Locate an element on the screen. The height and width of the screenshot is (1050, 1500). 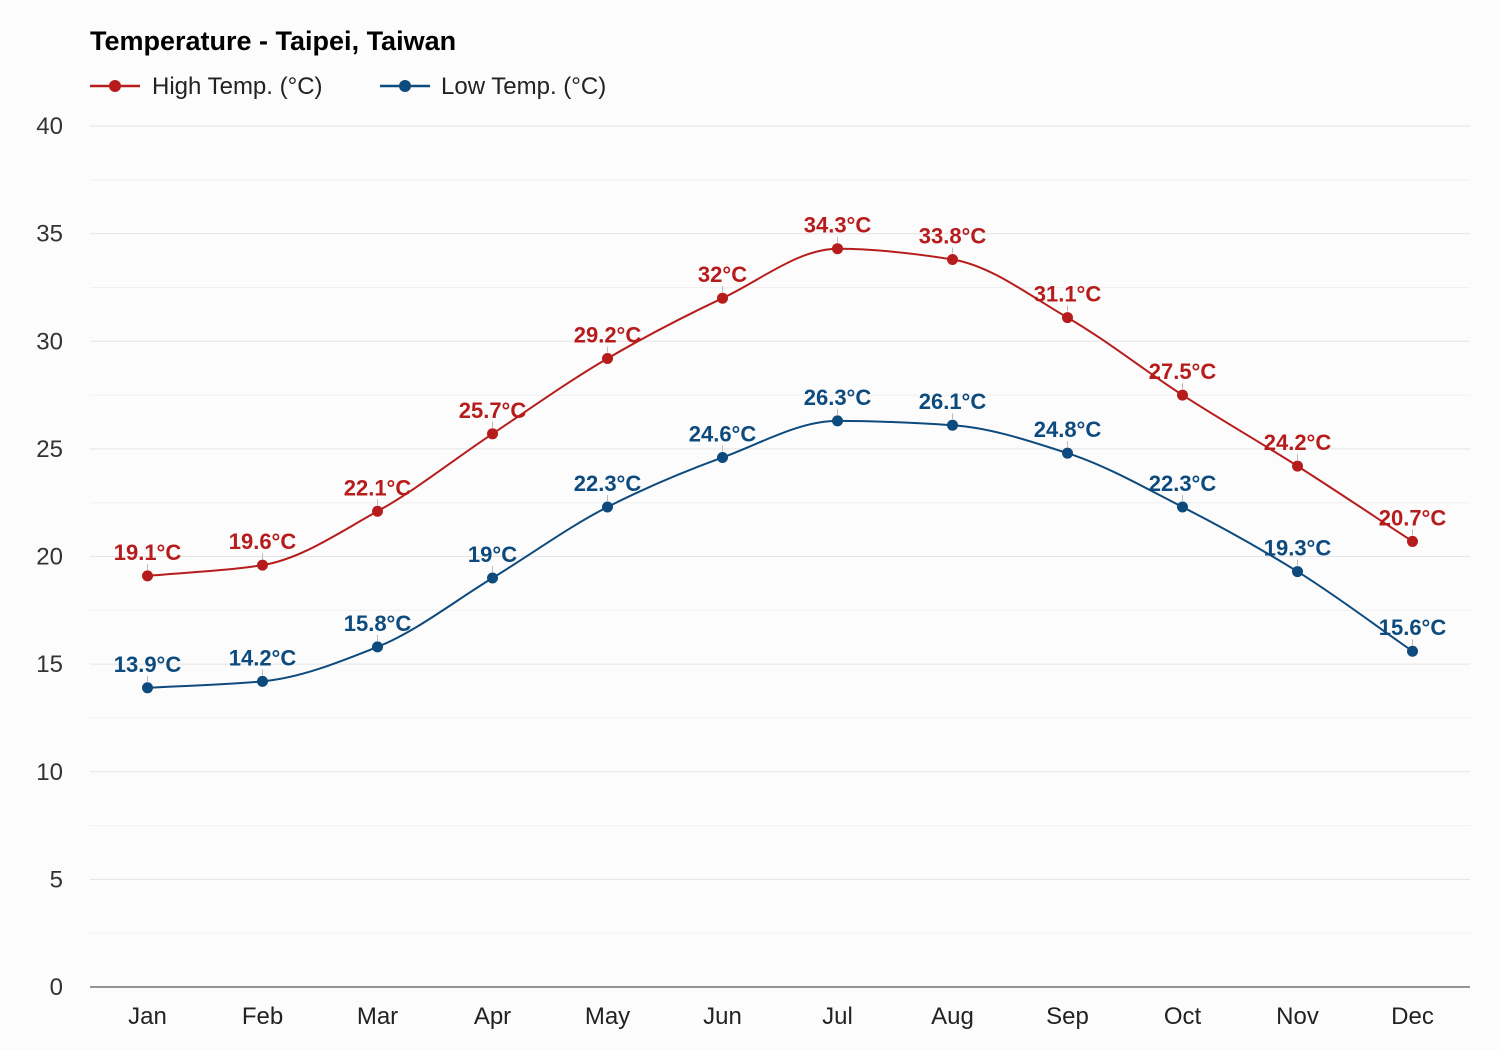
data-label: 19.6°C is located at coordinates (263, 541).